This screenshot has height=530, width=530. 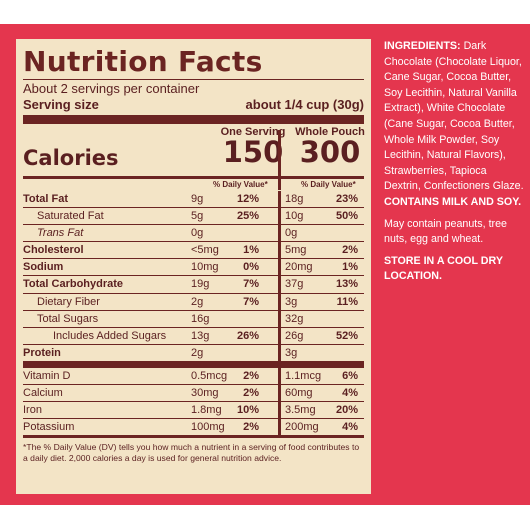 I want to click on nutrient-row: Total Fat 9g 12% 18g 23%, so click(x=193, y=199).